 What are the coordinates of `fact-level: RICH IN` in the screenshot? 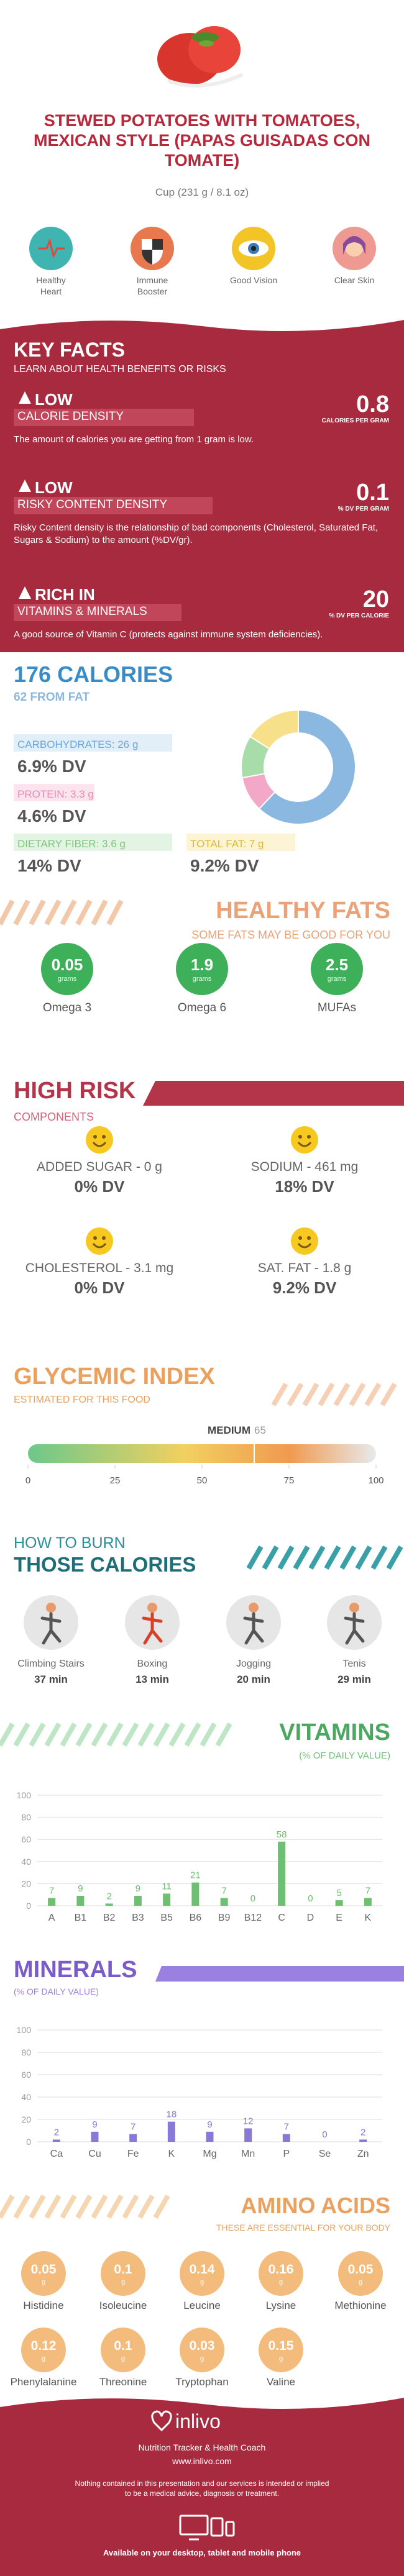 It's located at (65, 594).